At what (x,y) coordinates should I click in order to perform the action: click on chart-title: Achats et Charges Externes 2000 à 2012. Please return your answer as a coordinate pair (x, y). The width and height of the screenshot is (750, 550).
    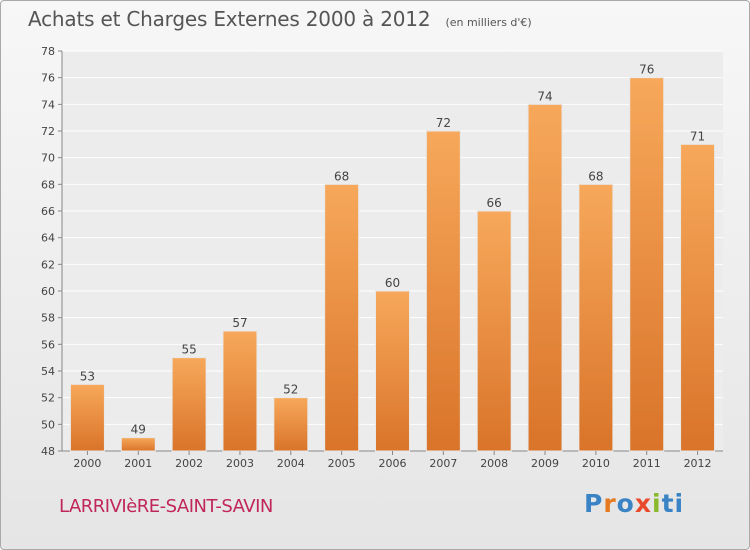
    Looking at the image, I should click on (229, 19).